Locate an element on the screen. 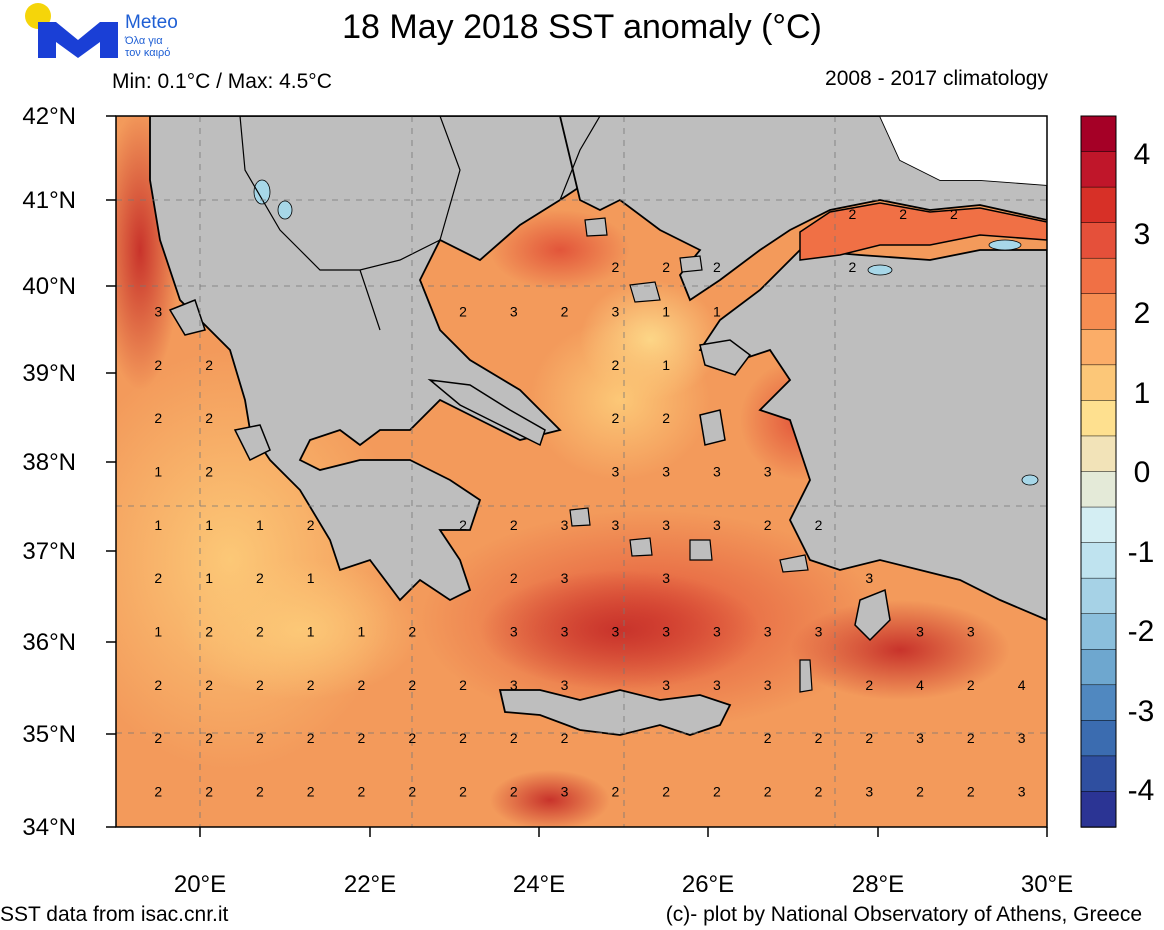  land-euboea is located at coordinates (486, 412).